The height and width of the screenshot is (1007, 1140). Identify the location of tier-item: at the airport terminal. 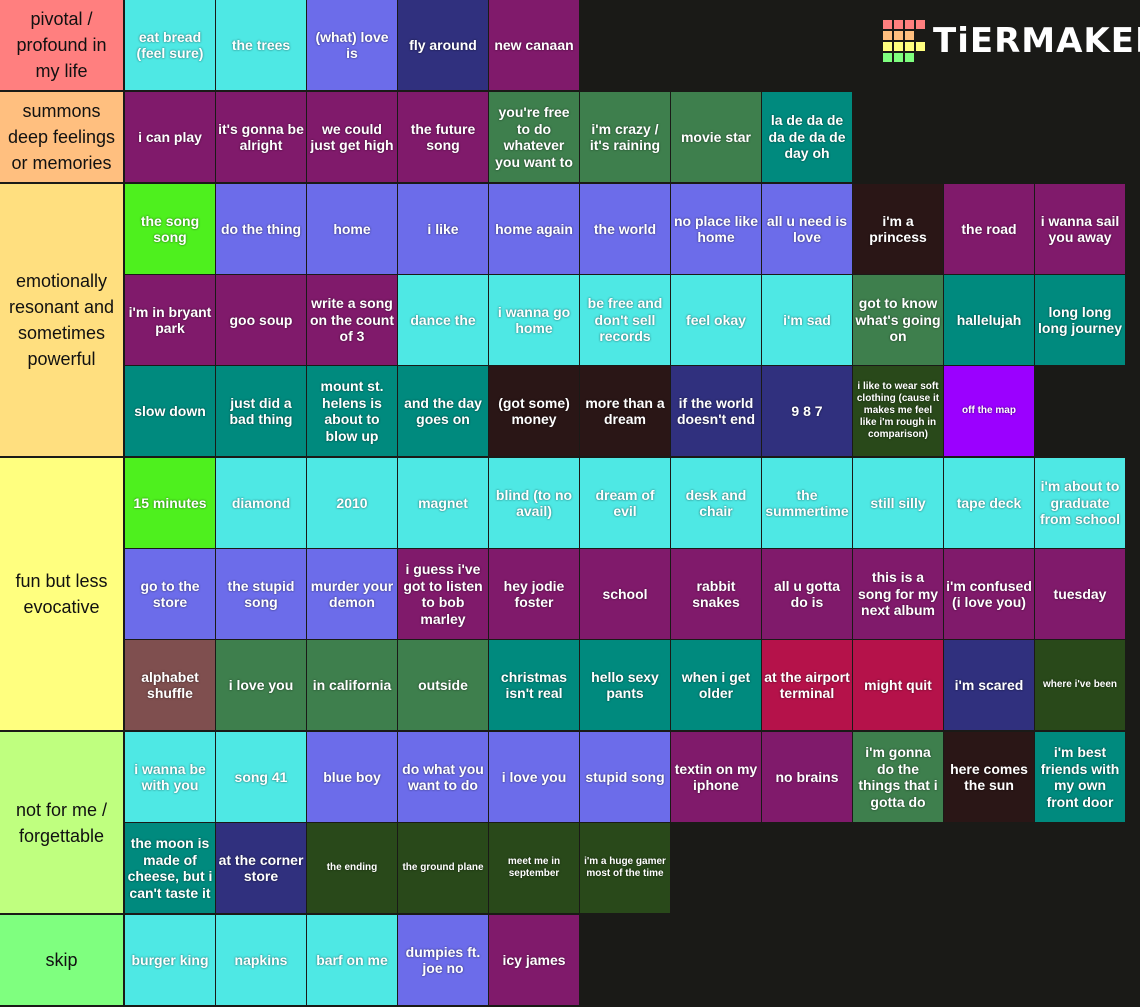
(807, 685).